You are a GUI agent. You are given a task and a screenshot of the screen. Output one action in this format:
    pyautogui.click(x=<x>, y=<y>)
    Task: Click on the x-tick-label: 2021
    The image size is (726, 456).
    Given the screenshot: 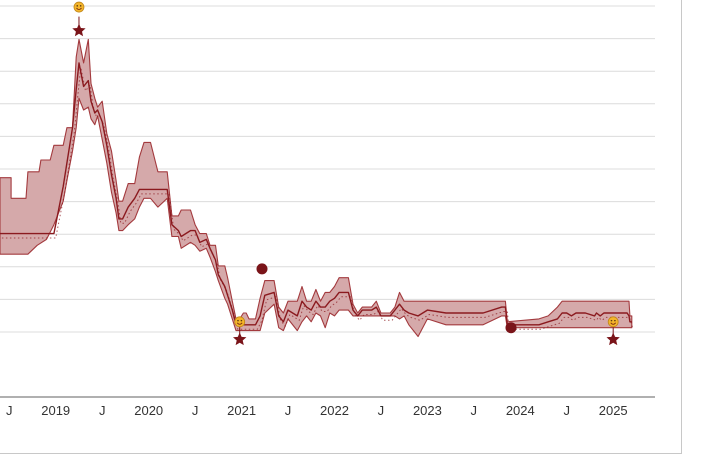 What is the action you would take?
    pyautogui.click(x=241, y=410)
    